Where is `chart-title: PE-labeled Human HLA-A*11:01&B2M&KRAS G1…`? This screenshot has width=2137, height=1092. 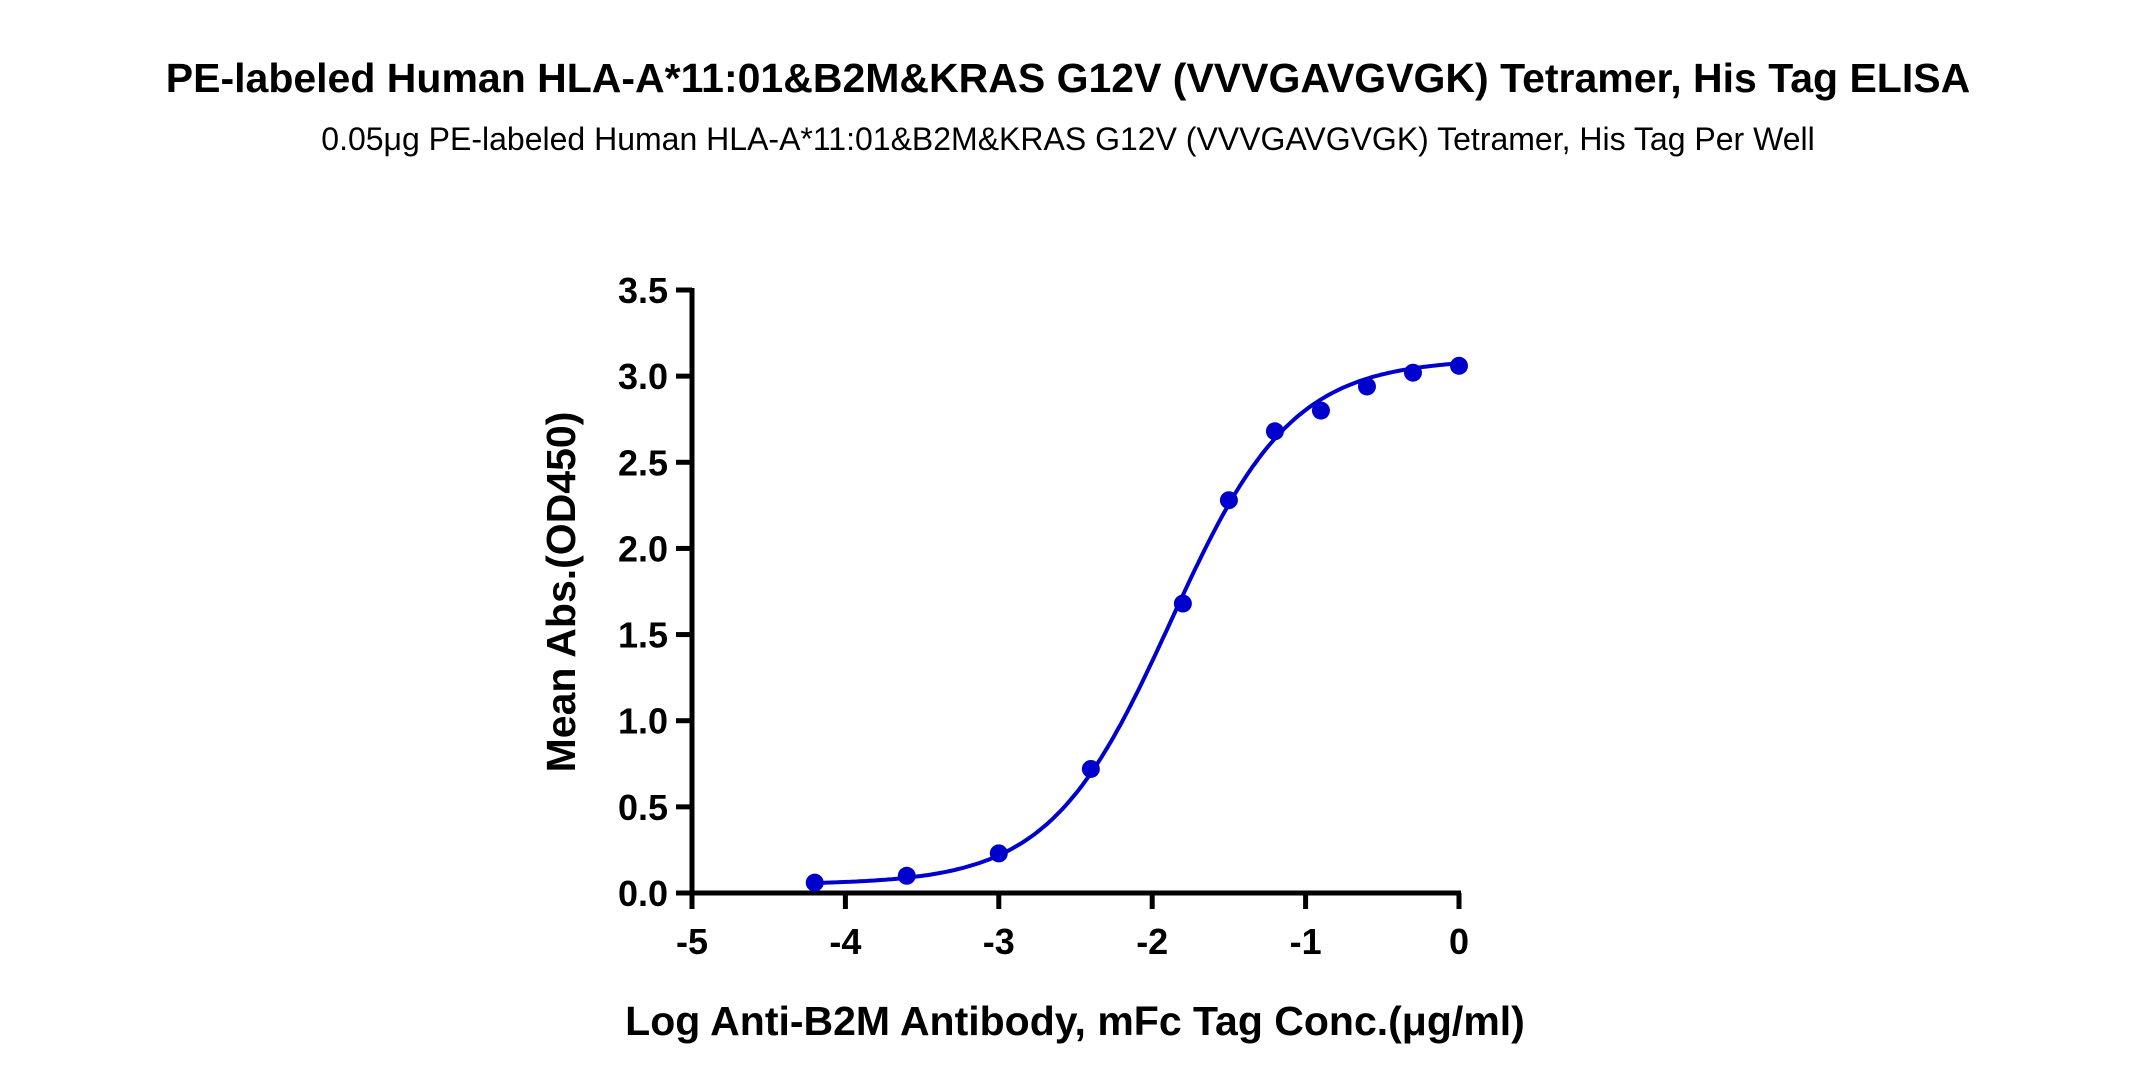 chart-title: PE-labeled Human HLA-A*11:01&B2M&KRAS G1… is located at coordinates (1068, 78).